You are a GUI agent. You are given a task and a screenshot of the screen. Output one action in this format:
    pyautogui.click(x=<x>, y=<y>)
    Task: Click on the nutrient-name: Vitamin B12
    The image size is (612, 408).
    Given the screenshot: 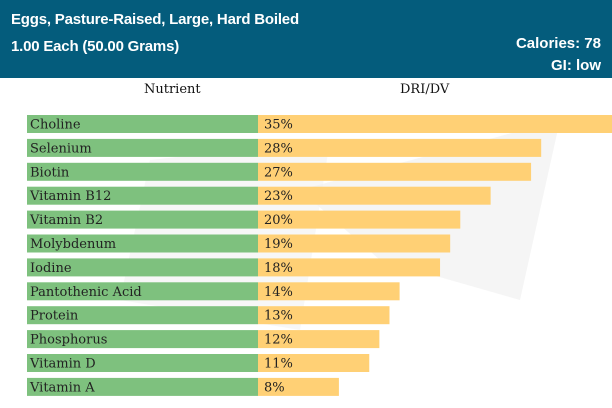 What is the action you would take?
    pyautogui.click(x=70, y=196)
    